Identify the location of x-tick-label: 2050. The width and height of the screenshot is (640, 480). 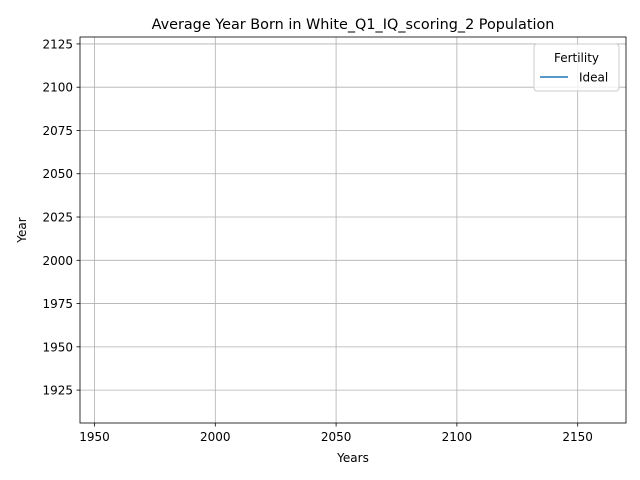
(336, 437).